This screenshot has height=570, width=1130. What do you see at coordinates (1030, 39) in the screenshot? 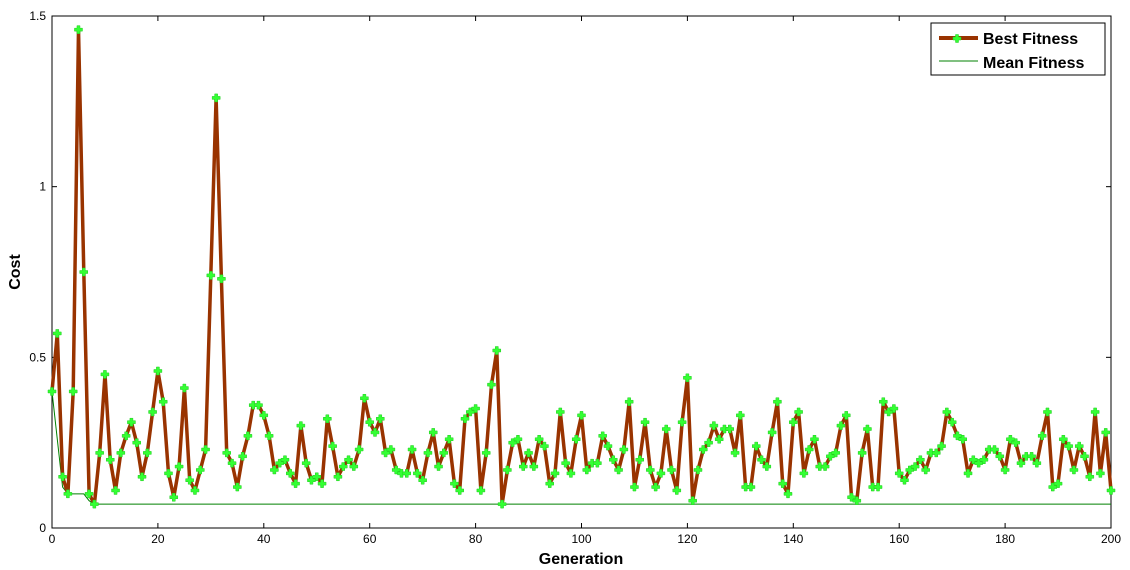
I see `legend-label-best-fitness: Best Fitness` at bounding box center [1030, 39].